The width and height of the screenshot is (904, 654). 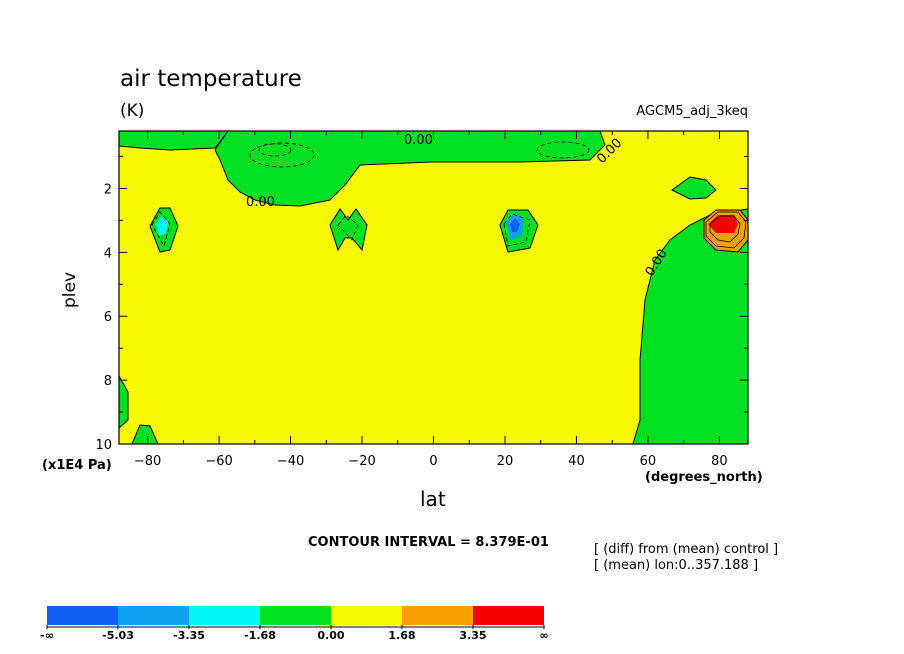 I want to click on colorbar-label: ∞, so click(x=543, y=635).